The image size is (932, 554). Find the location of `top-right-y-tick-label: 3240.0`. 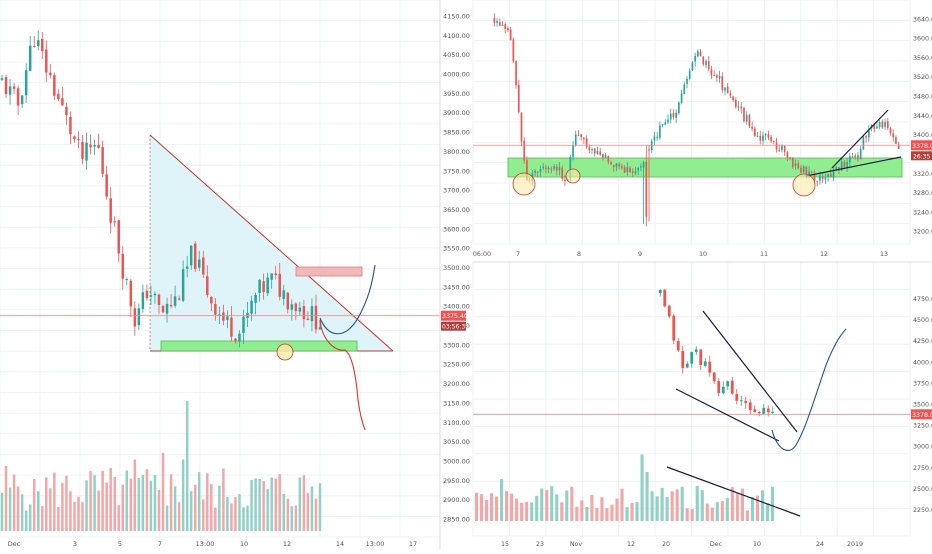

top-right-y-tick-label: 3240.0 is located at coordinates (922, 212).